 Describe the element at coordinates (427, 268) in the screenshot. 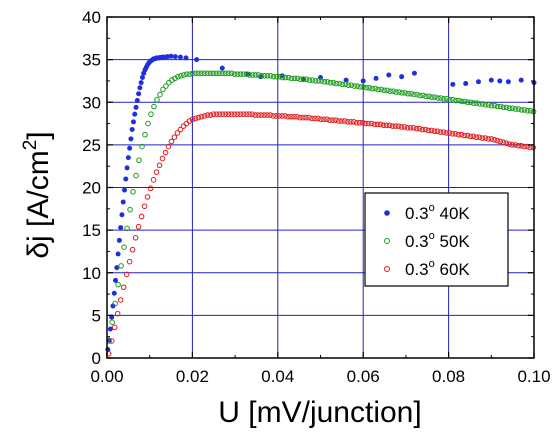

I see `legend-item-60k: 0.3o 60K` at that location.